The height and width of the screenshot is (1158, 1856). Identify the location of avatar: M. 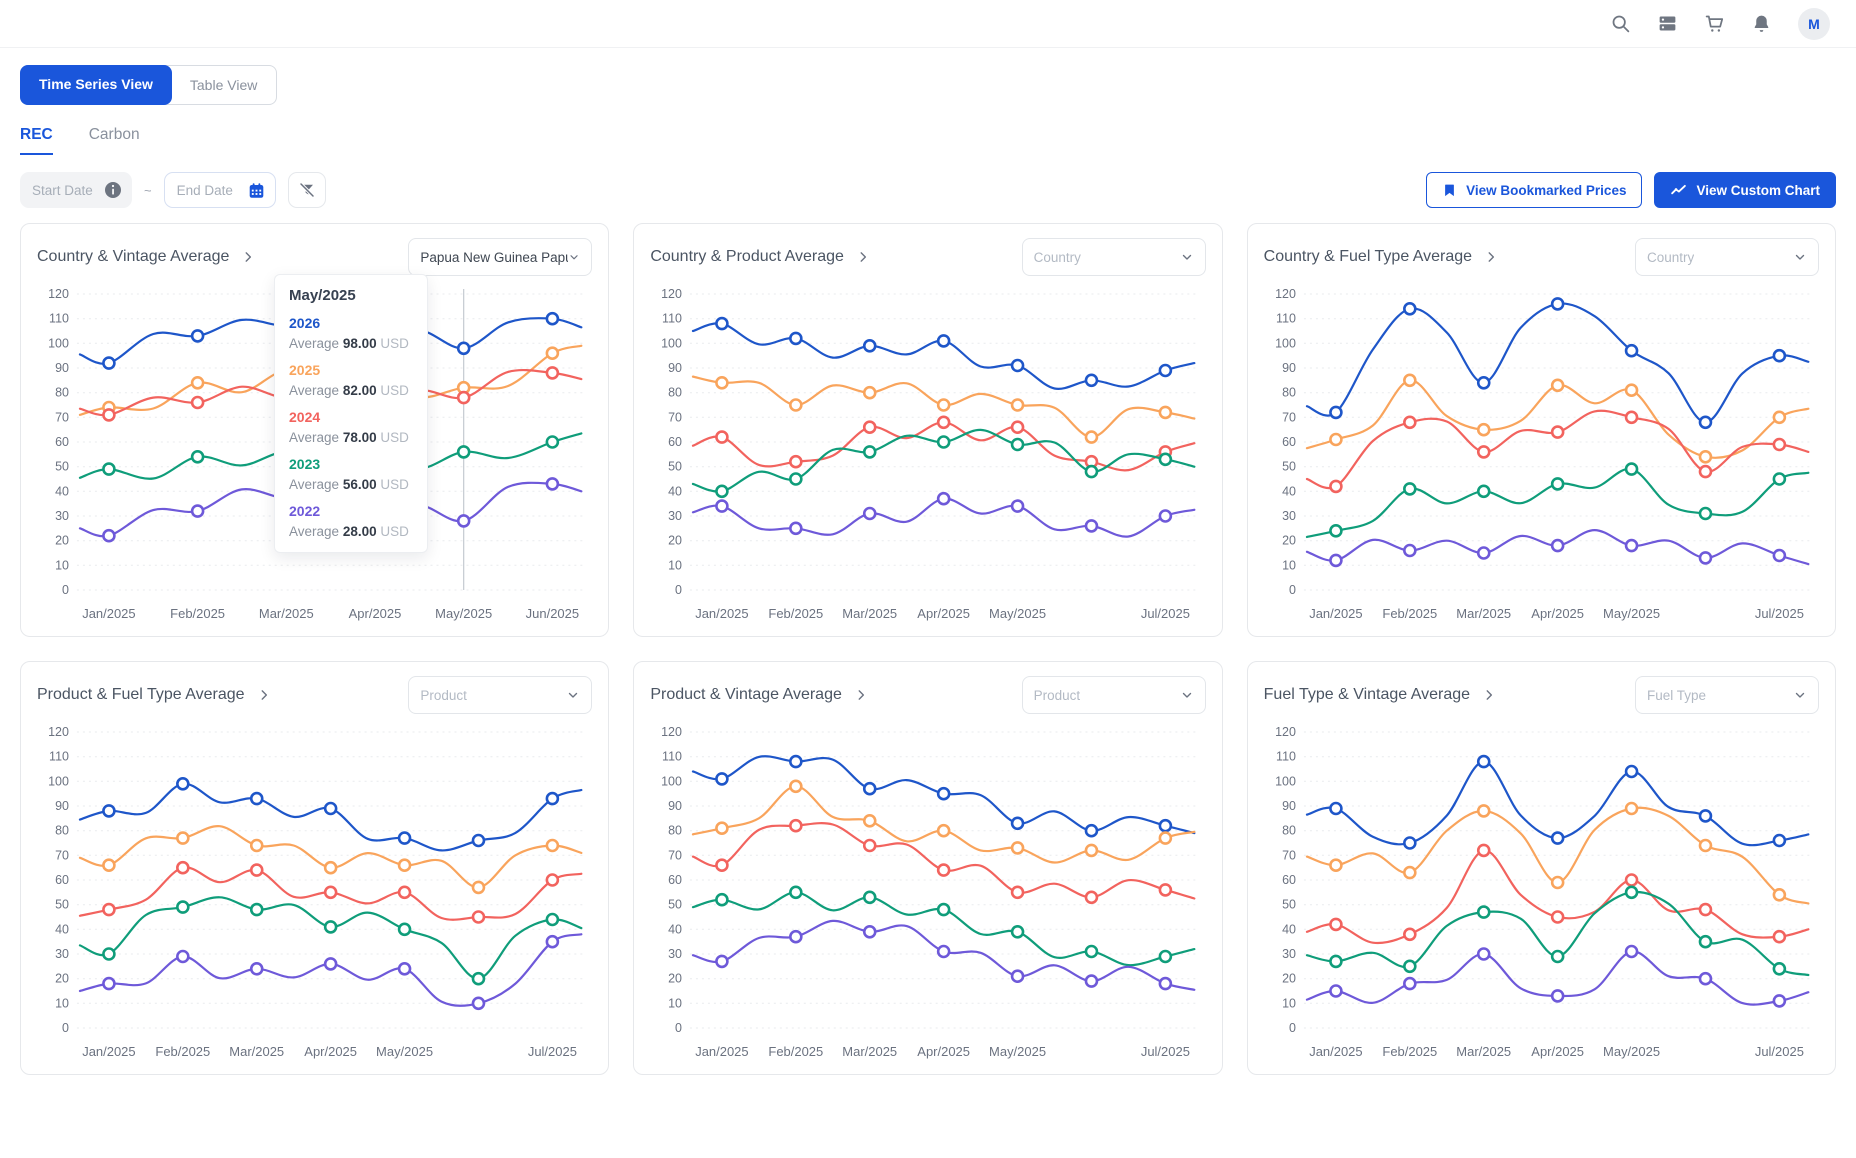
(1814, 23).